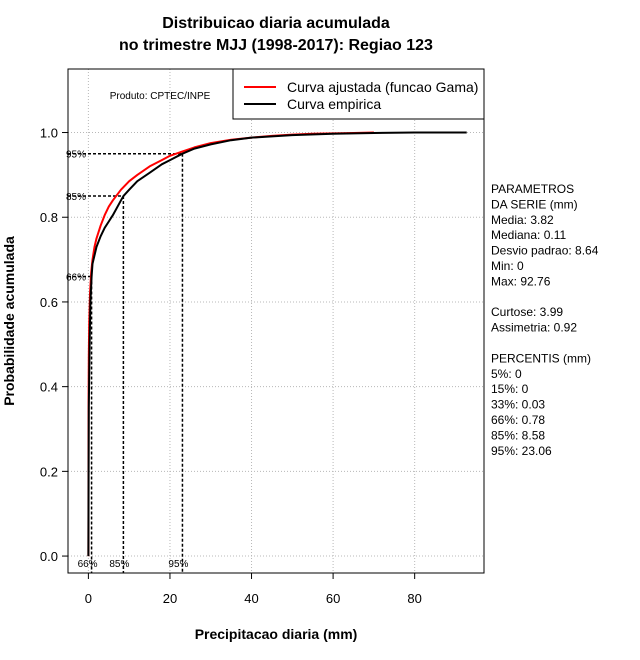 The image size is (640, 660). I want to click on y-tick-label: 0.0, so click(49, 556).